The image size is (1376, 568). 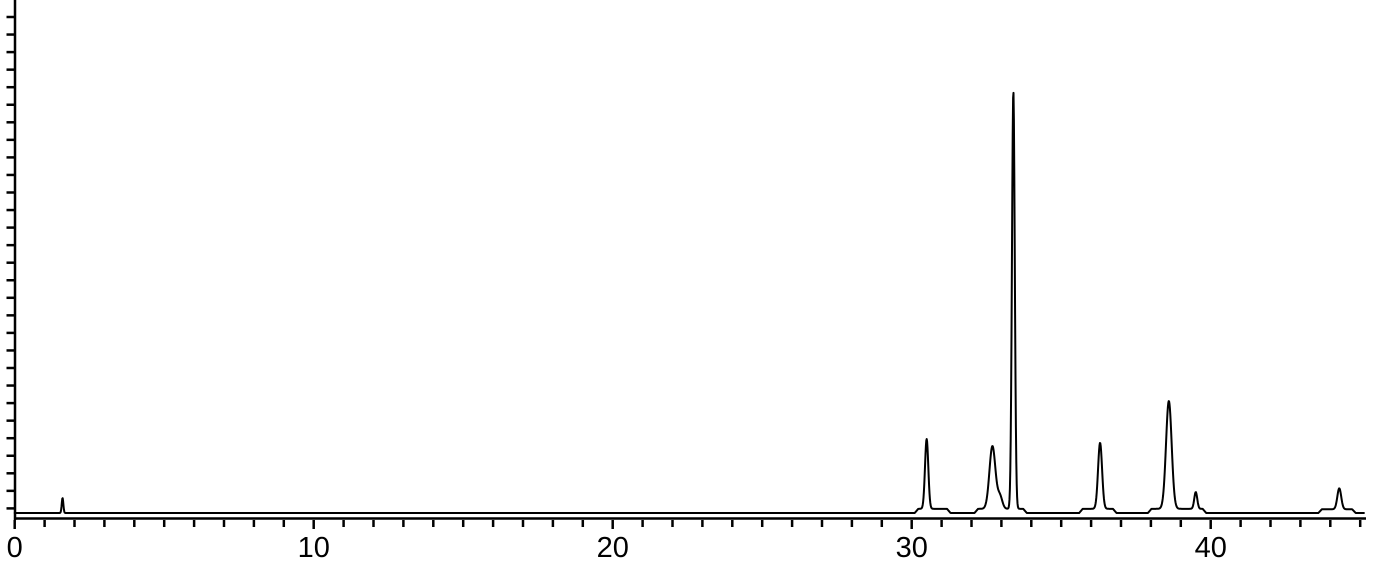 I want to click on x-axis-tick-label: 0, so click(x=15, y=548).